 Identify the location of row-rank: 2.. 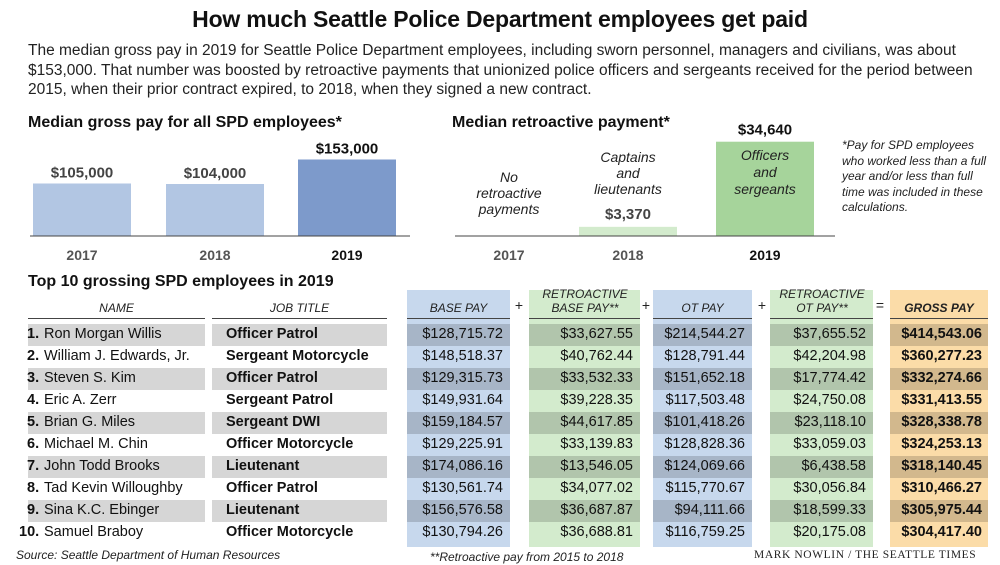
(33, 356).